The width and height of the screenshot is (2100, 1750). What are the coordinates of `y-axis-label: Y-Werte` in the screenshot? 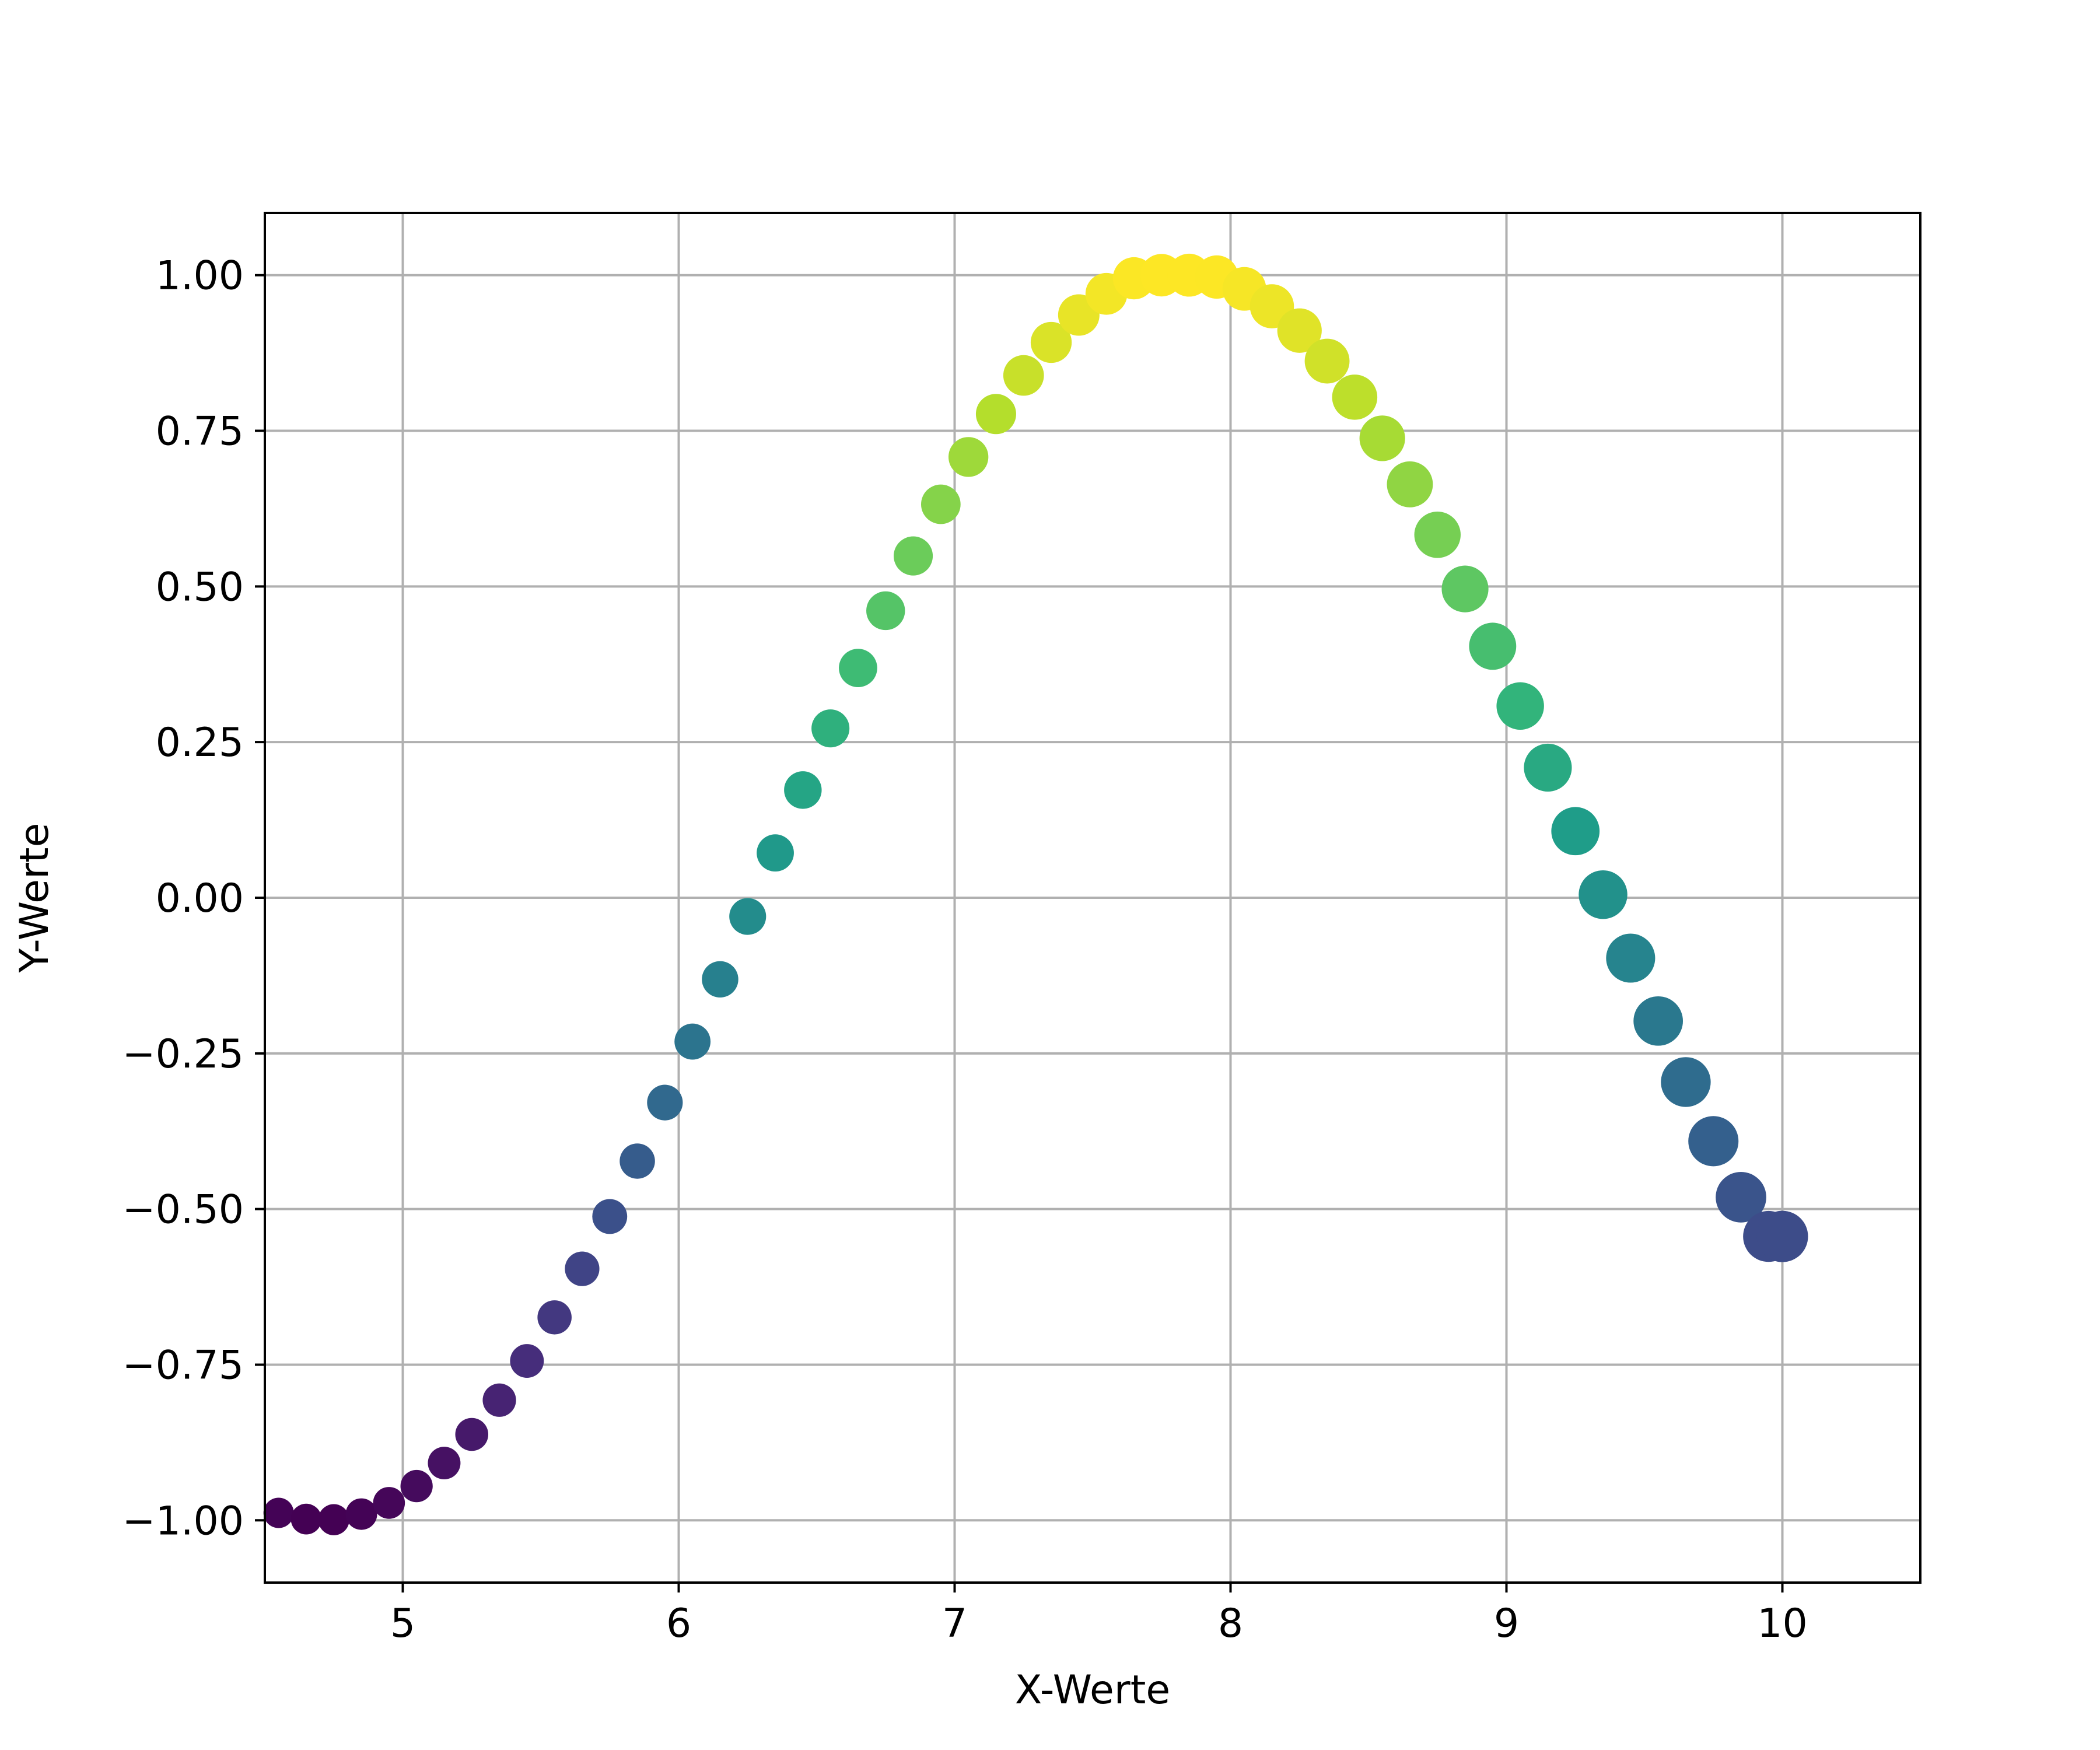 It's located at (35, 898).